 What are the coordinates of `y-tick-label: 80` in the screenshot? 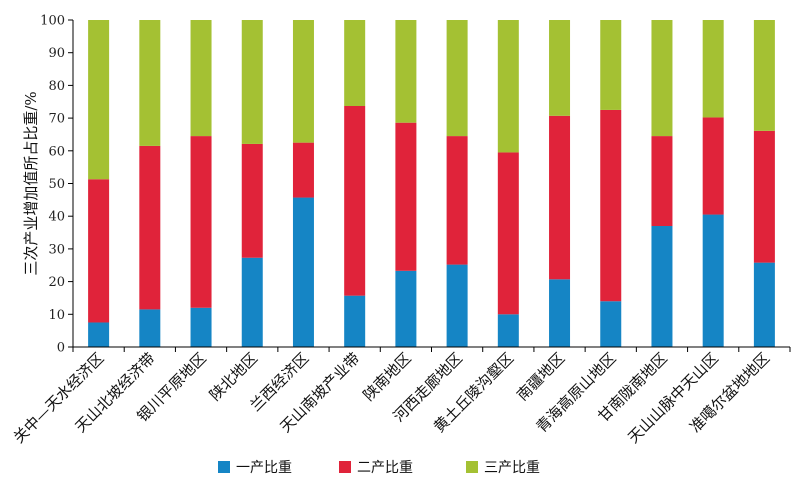 It's located at (56, 86).